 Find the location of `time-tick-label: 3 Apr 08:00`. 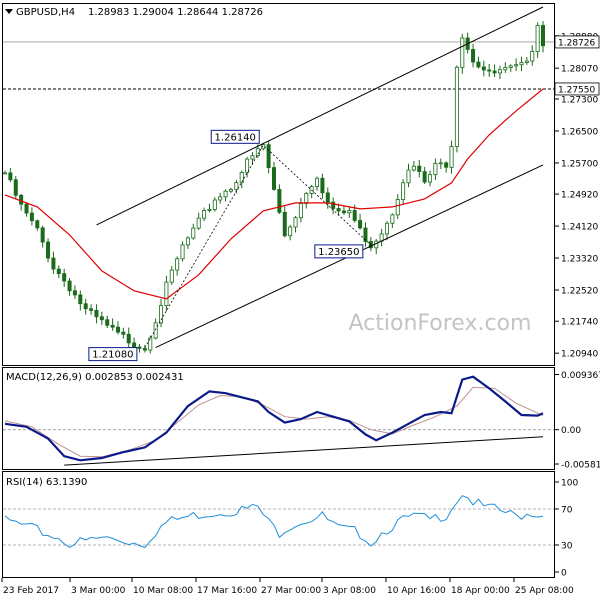

time-tick-label: 3 Apr 08:00 is located at coordinates (349, 591).